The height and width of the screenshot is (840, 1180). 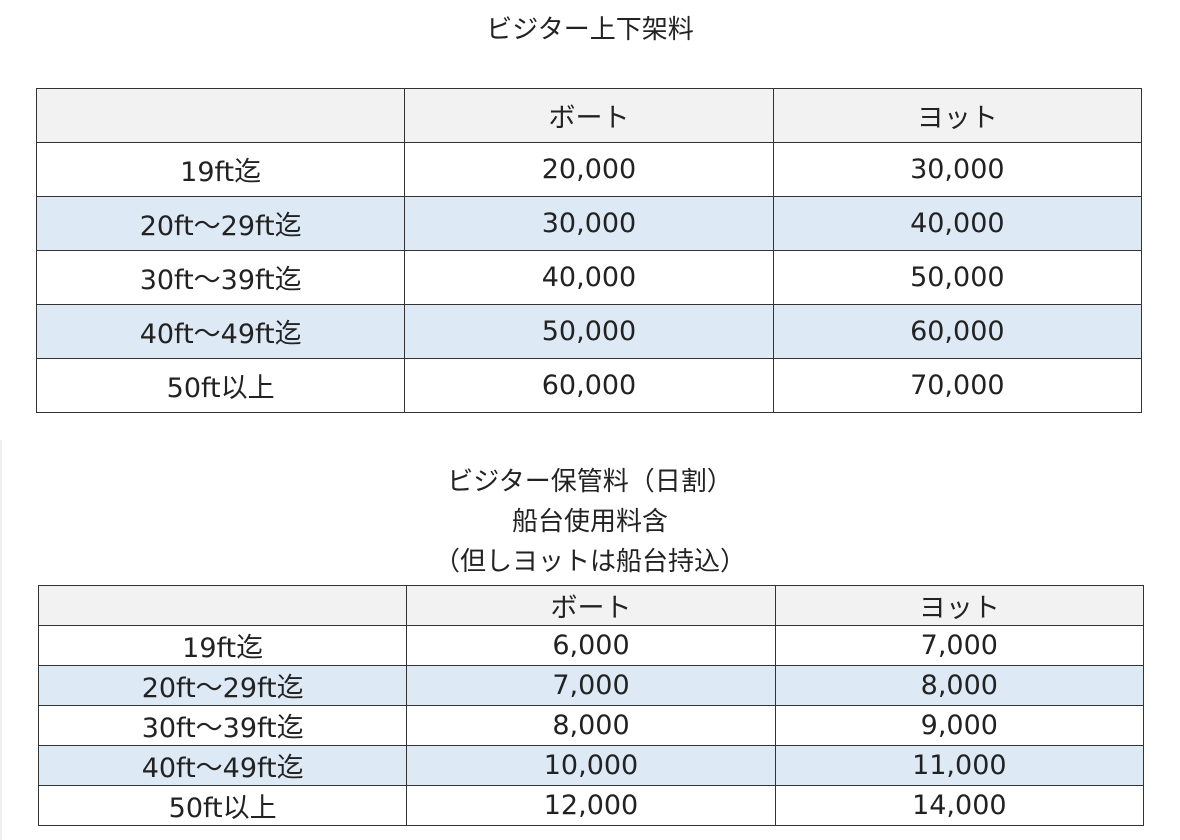 I want to click on table-row: 40ft～49ft迄 10,000 11,000, so click(x=591, y=765).